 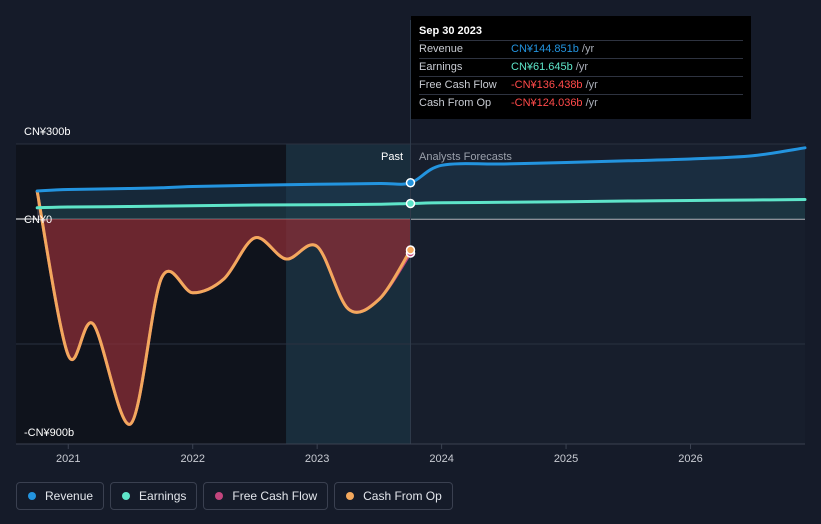 What do you see at coordinates (542, 67) in the screenshot?
I see `tooltip-value: CN¥61.645b` at bounding box center [542, 67].